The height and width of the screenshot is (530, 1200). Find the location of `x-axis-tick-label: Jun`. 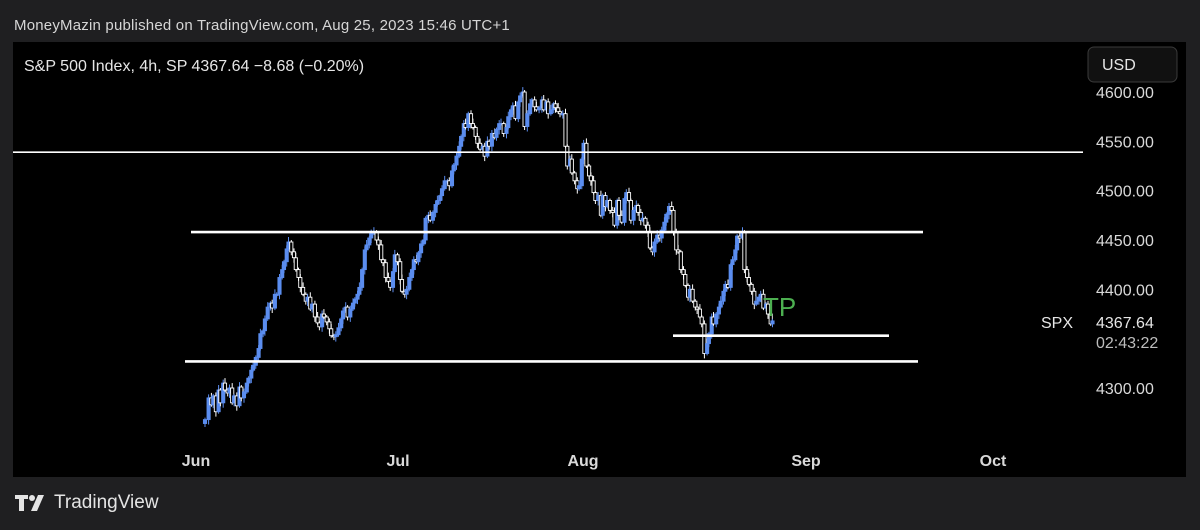

x-axis-tick-label: Jun is located at coordinates (196, 461).